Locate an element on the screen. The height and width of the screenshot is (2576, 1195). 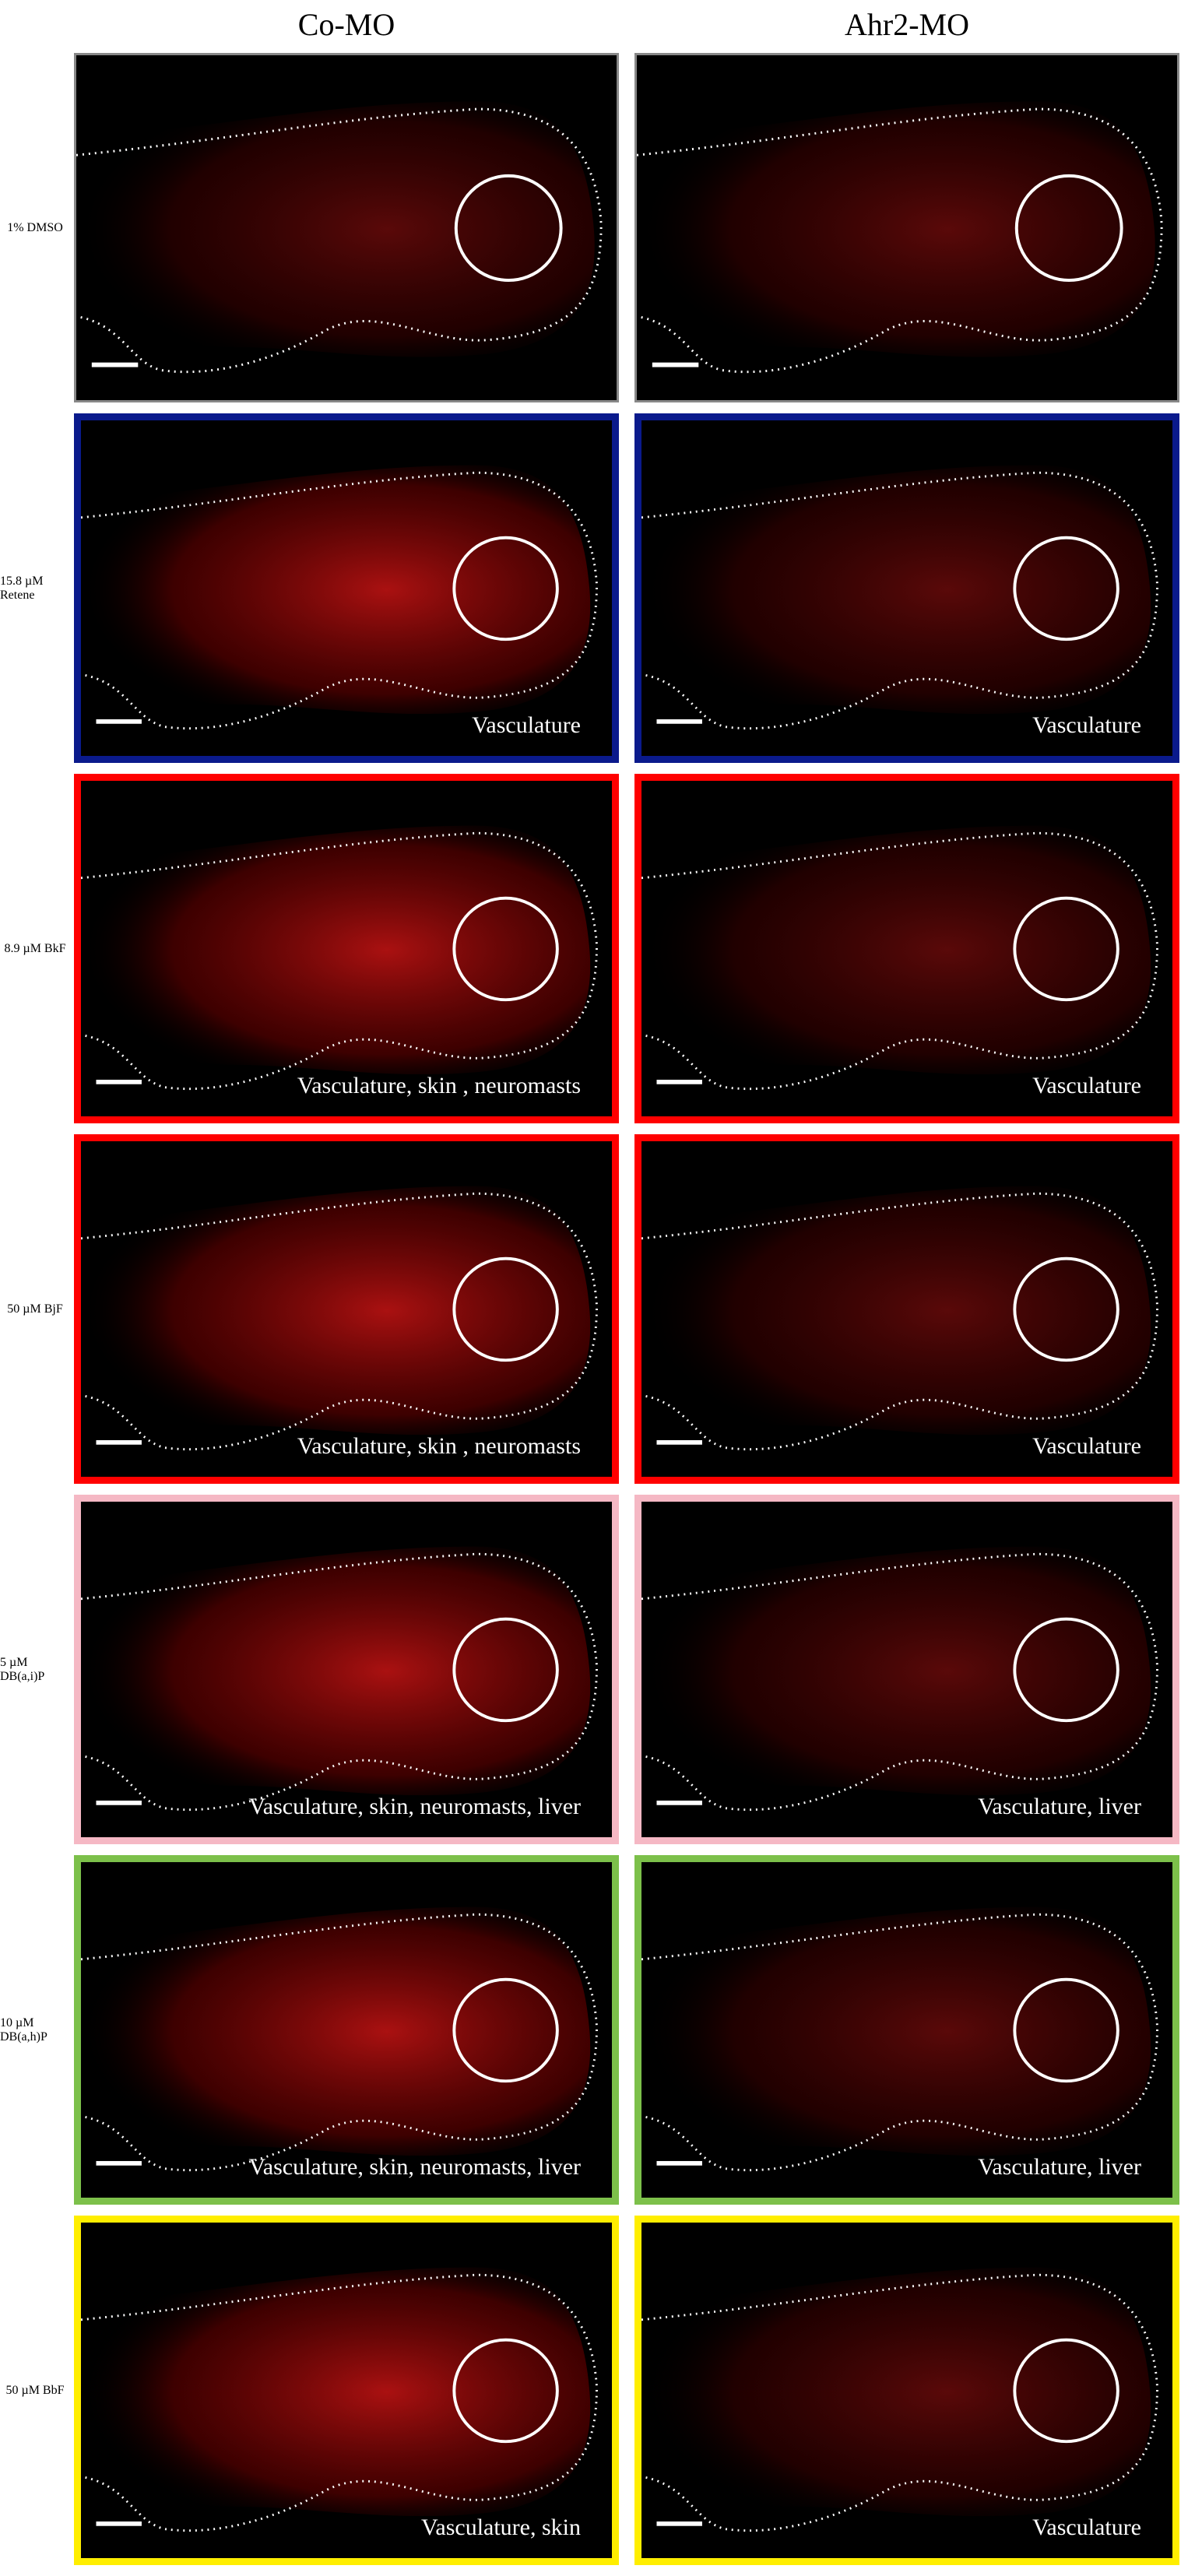
image-panel: Vasculature, skin is located at coordinates (347, 2390).